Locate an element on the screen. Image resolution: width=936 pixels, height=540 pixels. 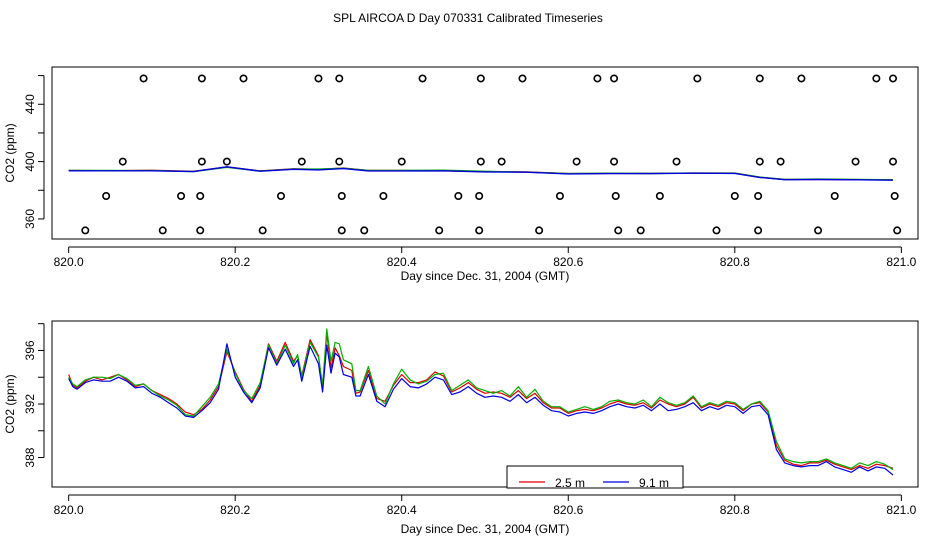
legend-box is located at coordinates (595, 477).